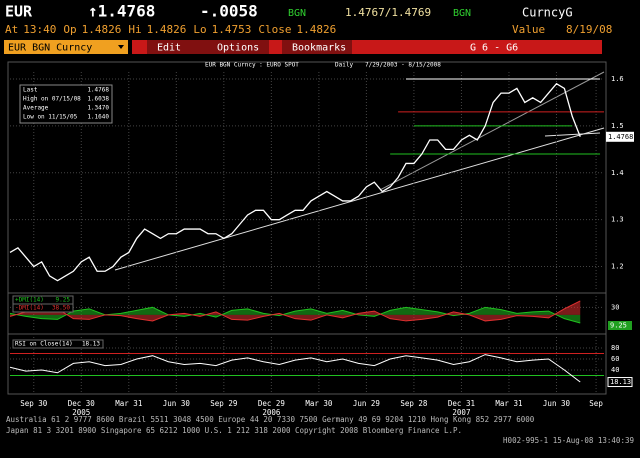  I want to click on x-tick-label: Sep 28, so click(414, 403).